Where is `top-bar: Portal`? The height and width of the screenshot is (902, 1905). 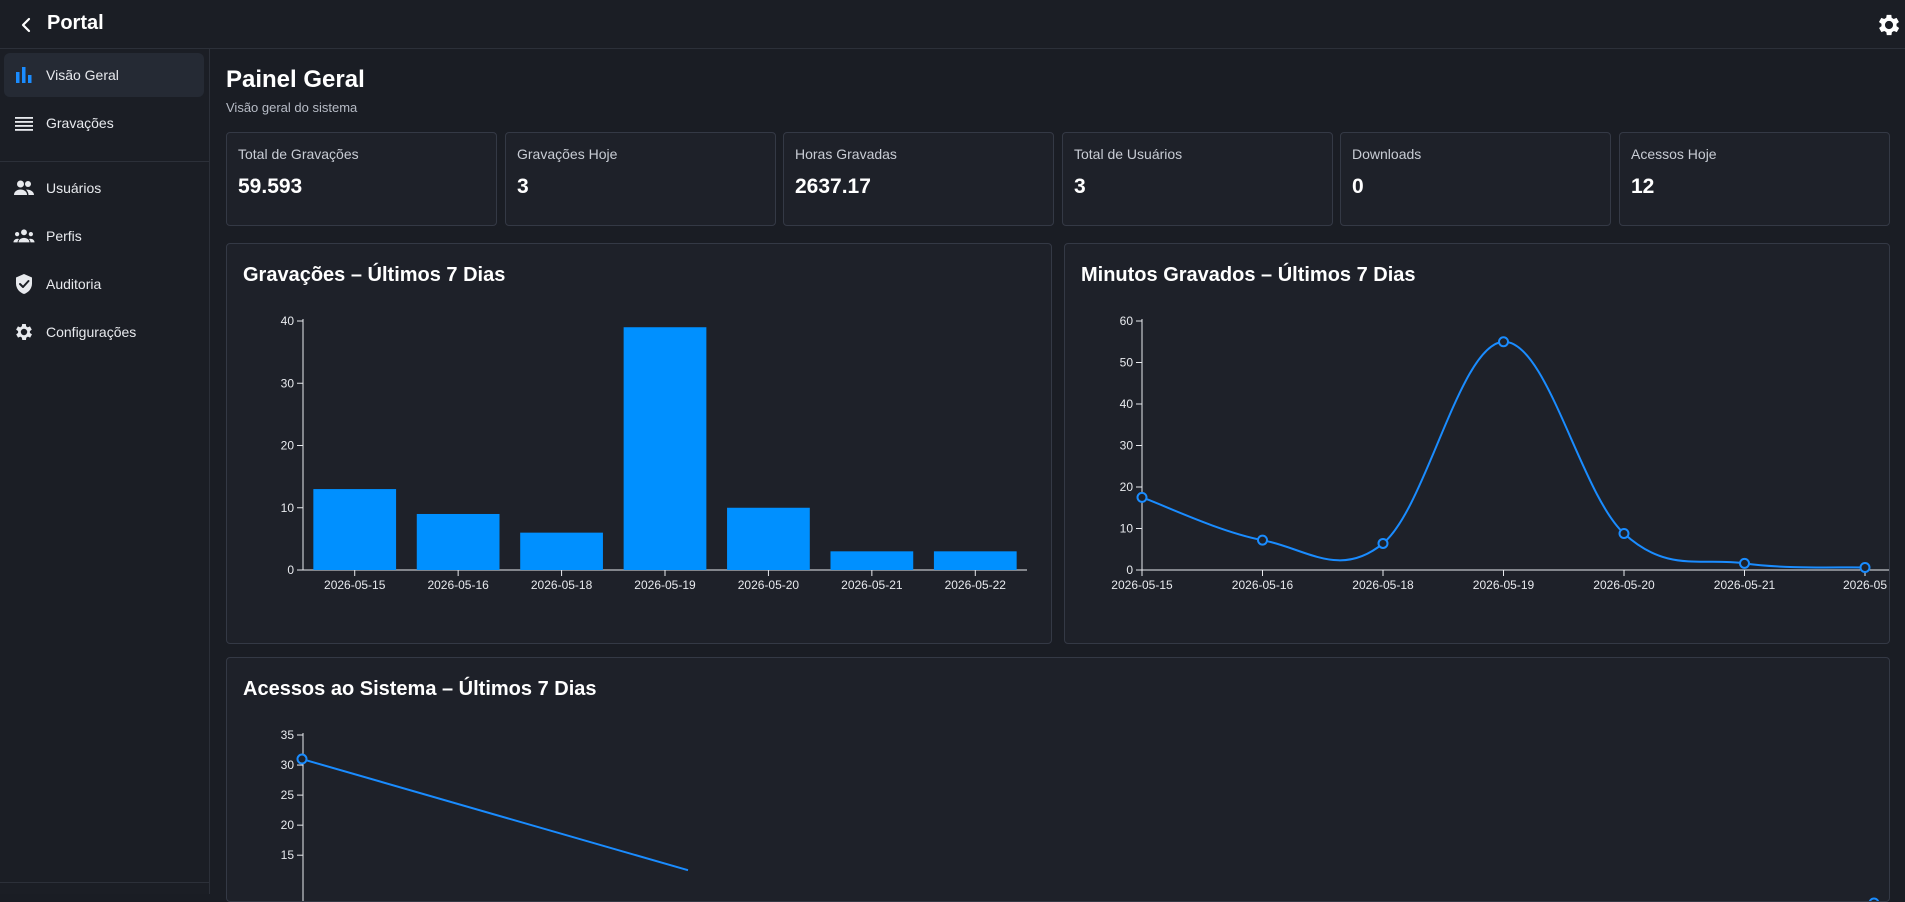
top-bar: Portal is located at coordinates (952, 24).